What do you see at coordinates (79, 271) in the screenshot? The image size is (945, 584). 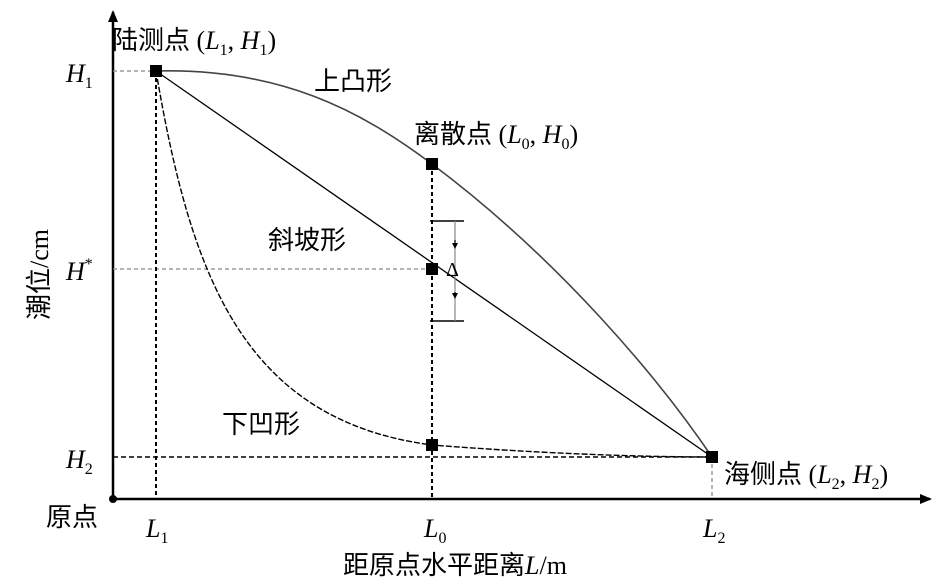 I see `y-tick-hstar: H*` at bounding box center [79, 271].